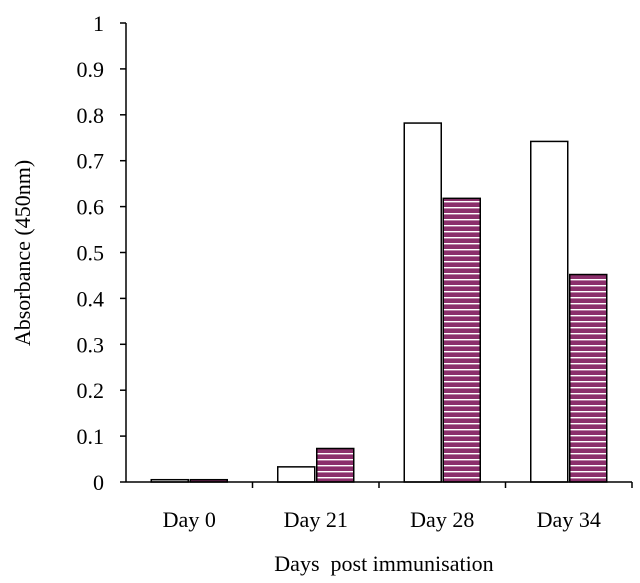 This screenshot has height=583, width=640. What do you see at coordinates (91, 207) in the screenshot?
I see `y-tick-label: 0.6` at bounding box center [91, 207].